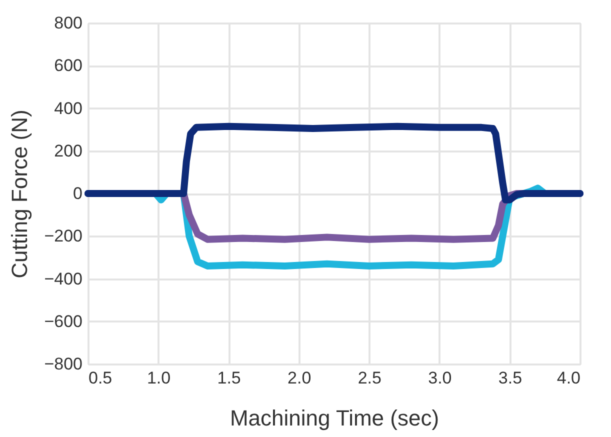  What do you see at coordinates (63, 278) in the screenshot?
I see `y-tick-label: −400` at bounding box center [63, 278].